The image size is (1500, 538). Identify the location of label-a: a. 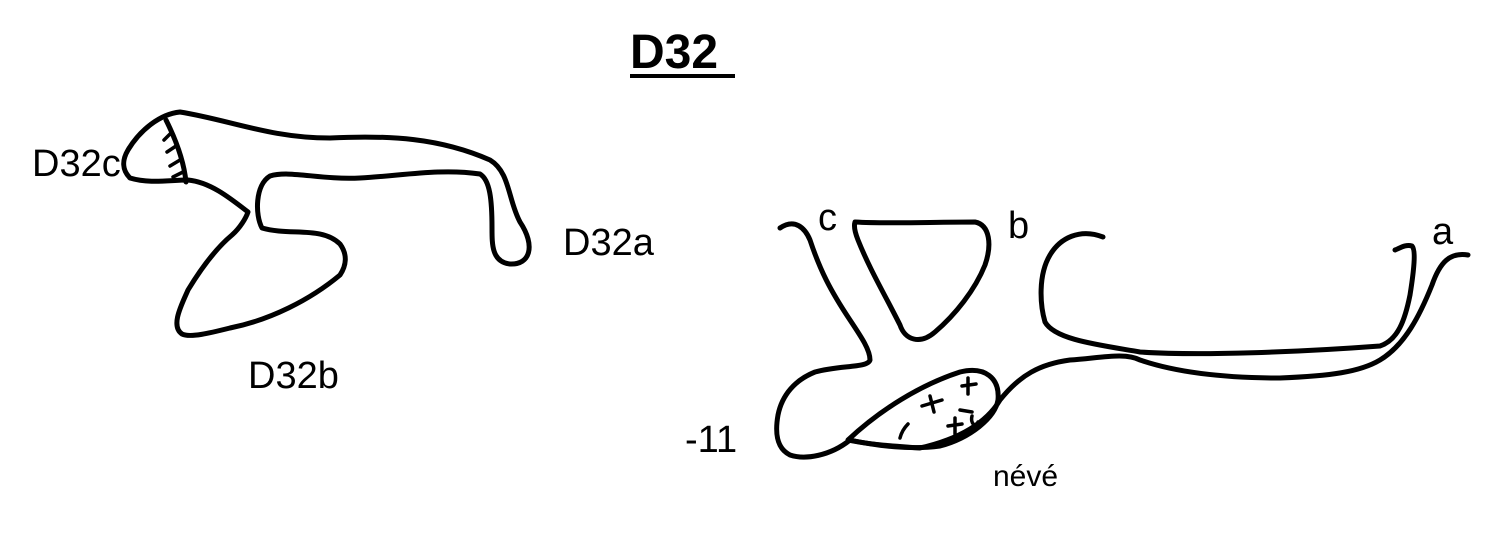
(1443, 232).